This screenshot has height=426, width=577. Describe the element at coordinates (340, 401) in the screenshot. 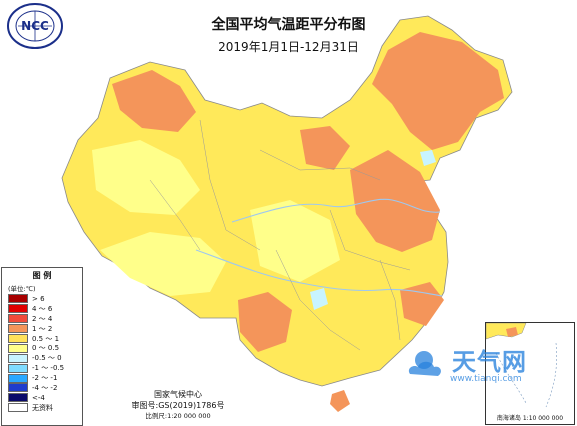

I see `warm-region-hainan` at that location.